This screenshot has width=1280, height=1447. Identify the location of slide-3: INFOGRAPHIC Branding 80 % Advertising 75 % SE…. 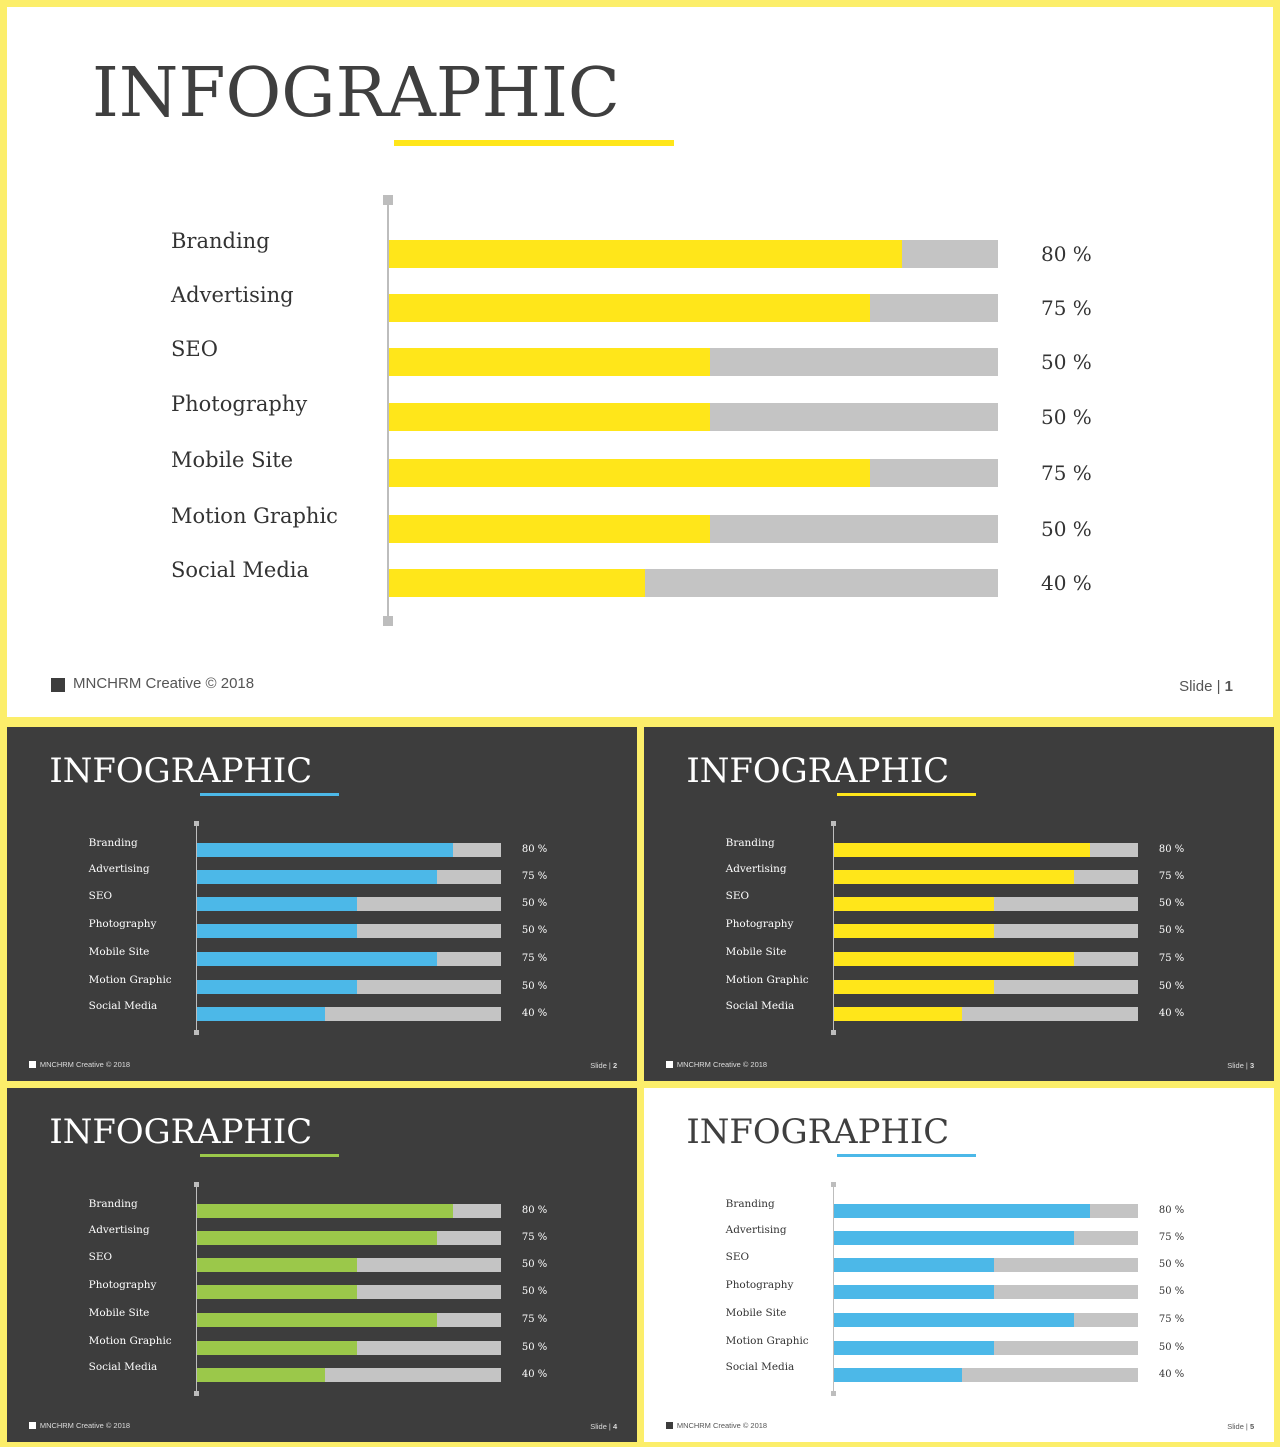
(959, 904).